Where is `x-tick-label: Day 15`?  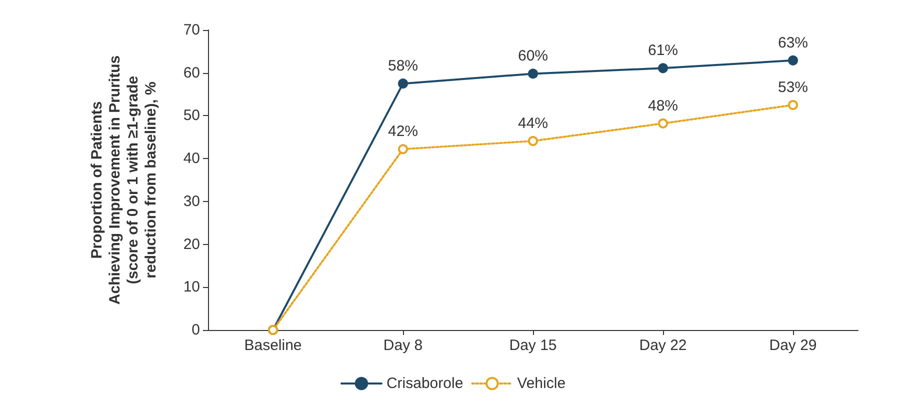 x-tick-label: Day 15 is located at coordinates (533, 345).